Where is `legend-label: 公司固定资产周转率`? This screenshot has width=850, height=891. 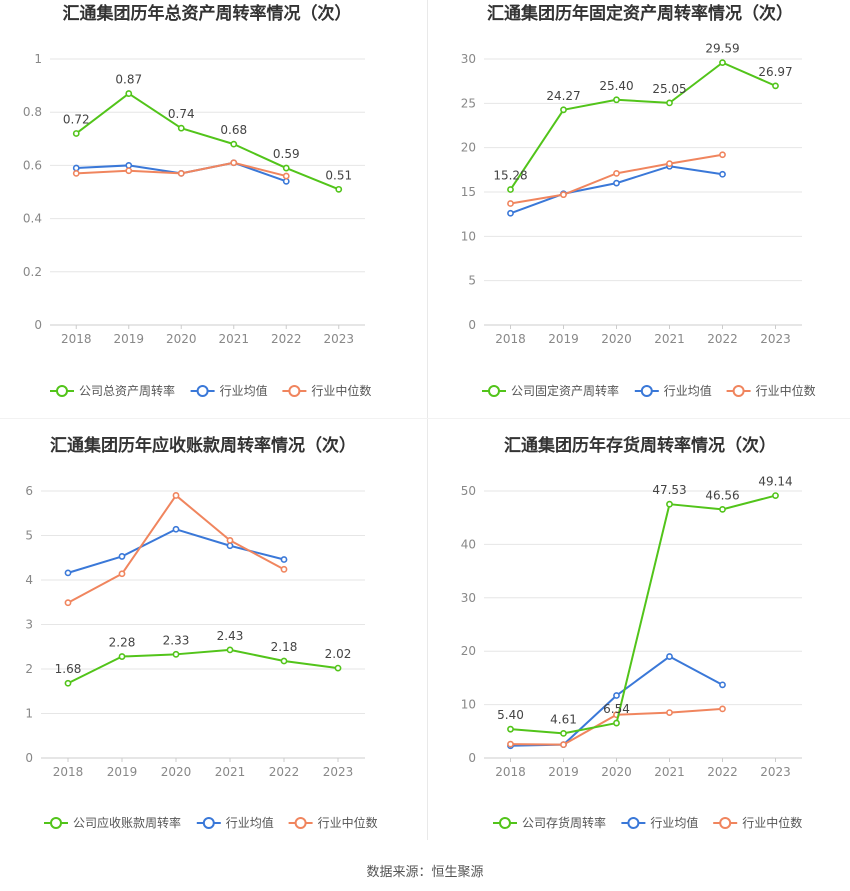 legend-label: 公司固定资产周转率 is located at coordinates (565, 390).